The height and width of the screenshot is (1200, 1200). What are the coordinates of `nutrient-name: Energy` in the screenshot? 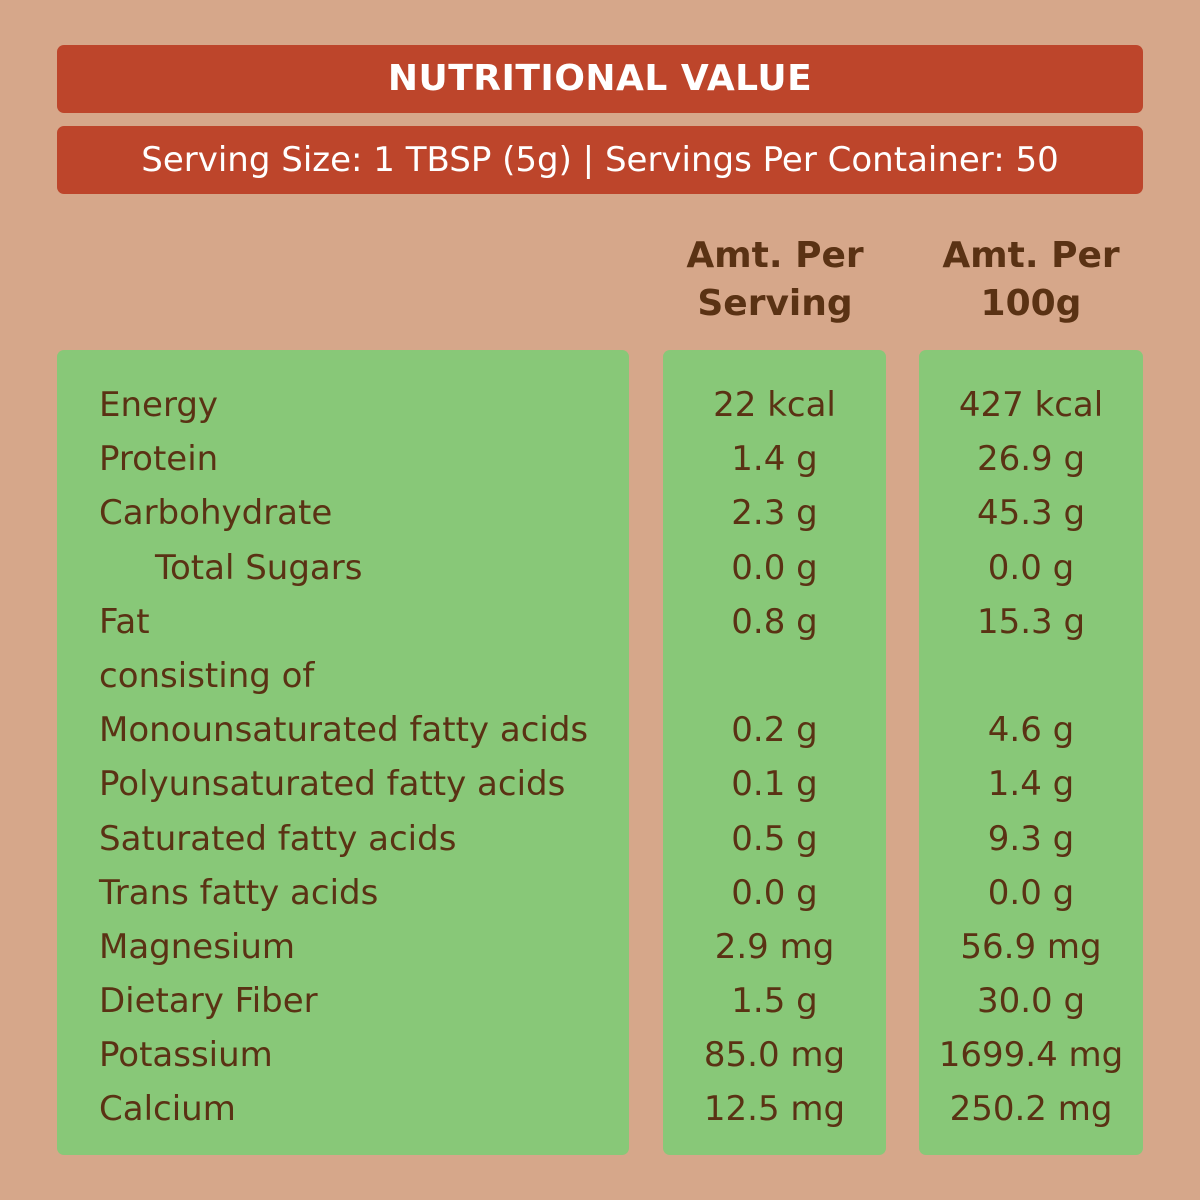 It's located at (159, 405).